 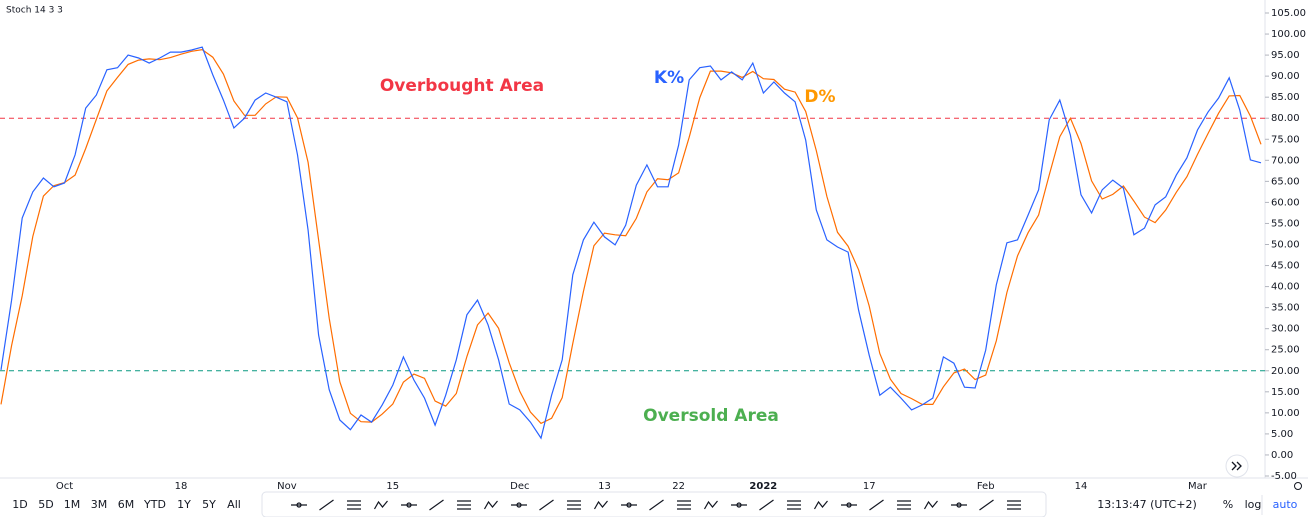 I want to click on scale-option: auto, so click(x=1285, y=504).